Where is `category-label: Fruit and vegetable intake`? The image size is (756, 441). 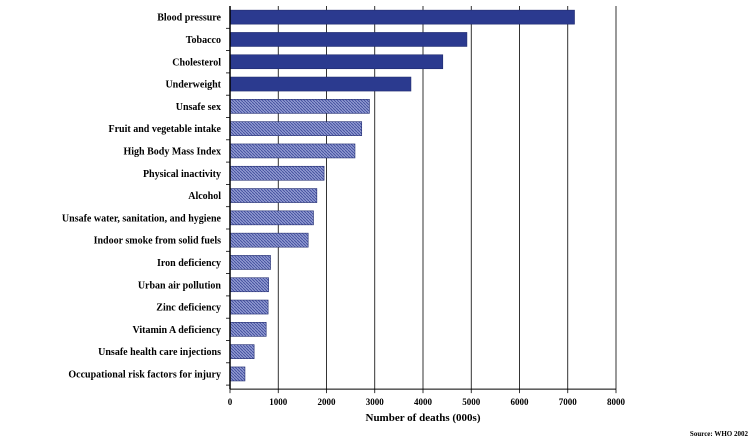
category-label: Fruit and vegetable intake is located at coordinates (165, 129).